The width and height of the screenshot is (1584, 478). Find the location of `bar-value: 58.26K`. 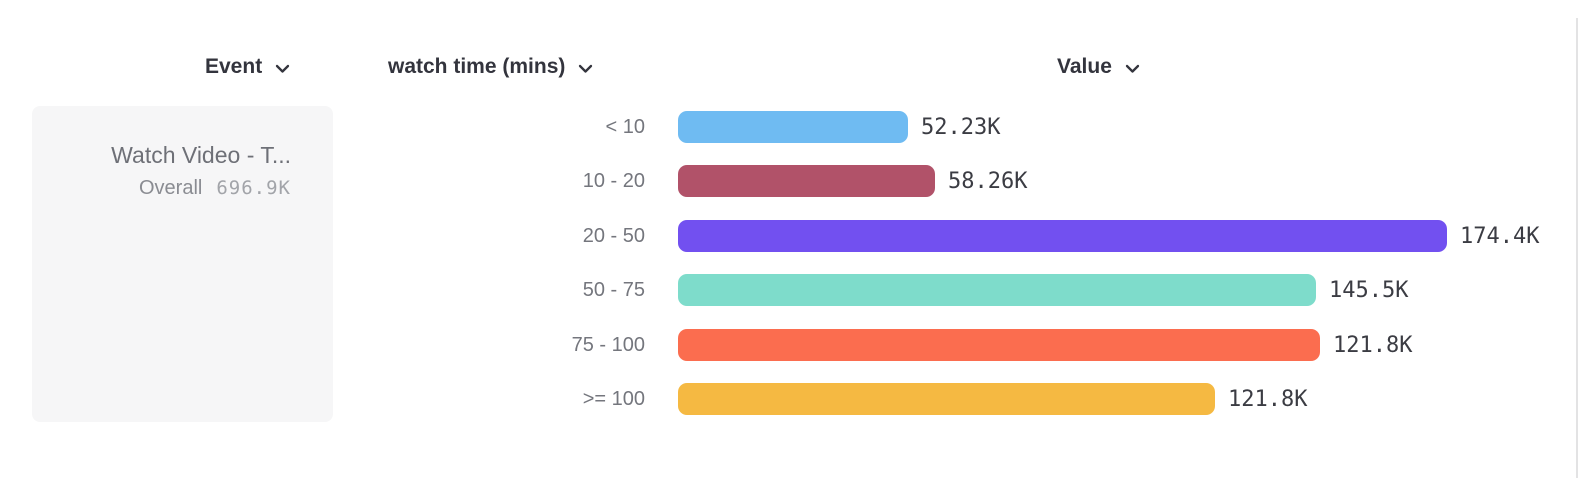

bar-value: 58.26K is located at coordinates (988, 181).